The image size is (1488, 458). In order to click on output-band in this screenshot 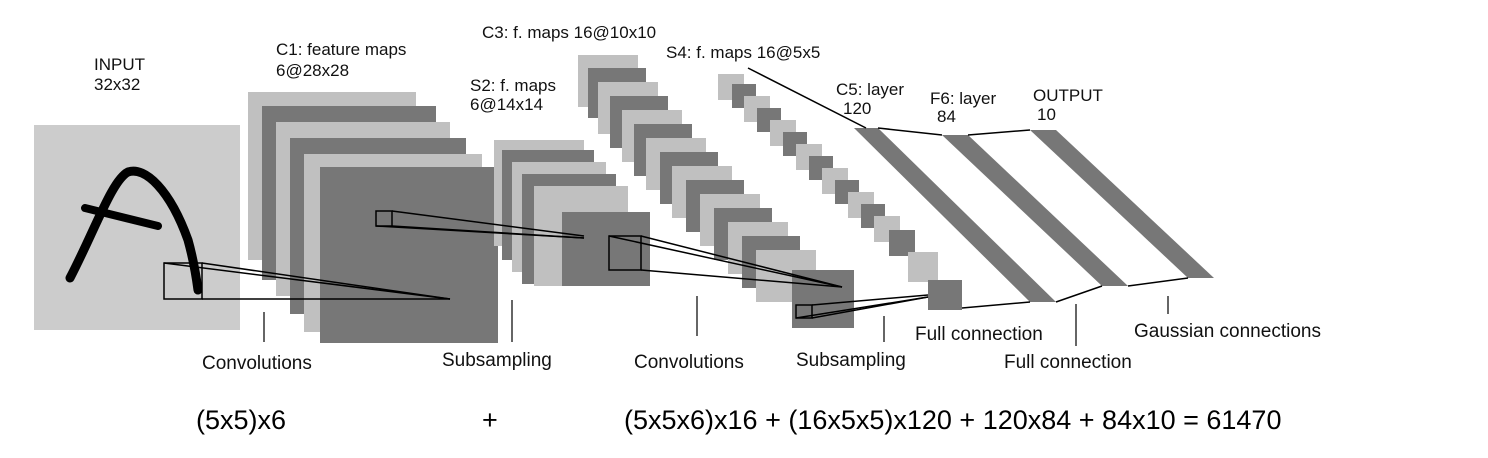, I will do `click(1122, 204)`.